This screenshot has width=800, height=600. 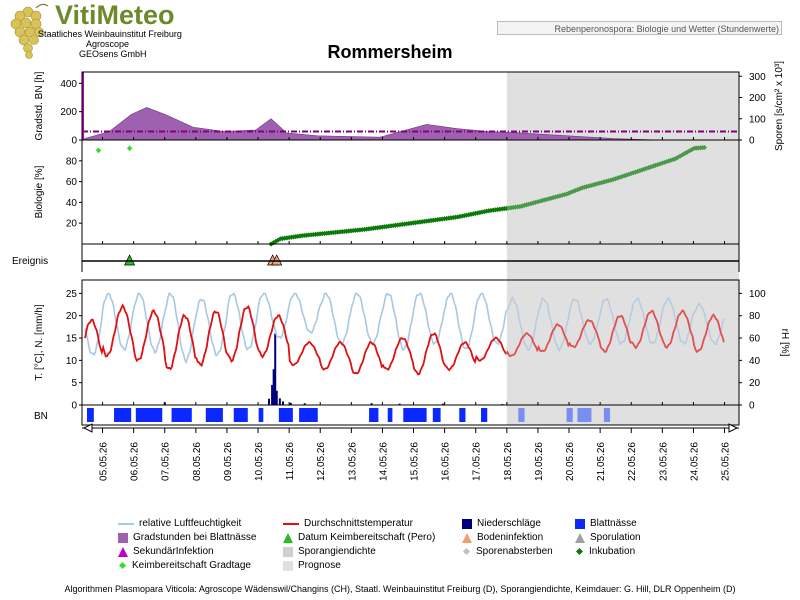 I want to click on legend-label: Sporulation, so click(x=615, y=537).